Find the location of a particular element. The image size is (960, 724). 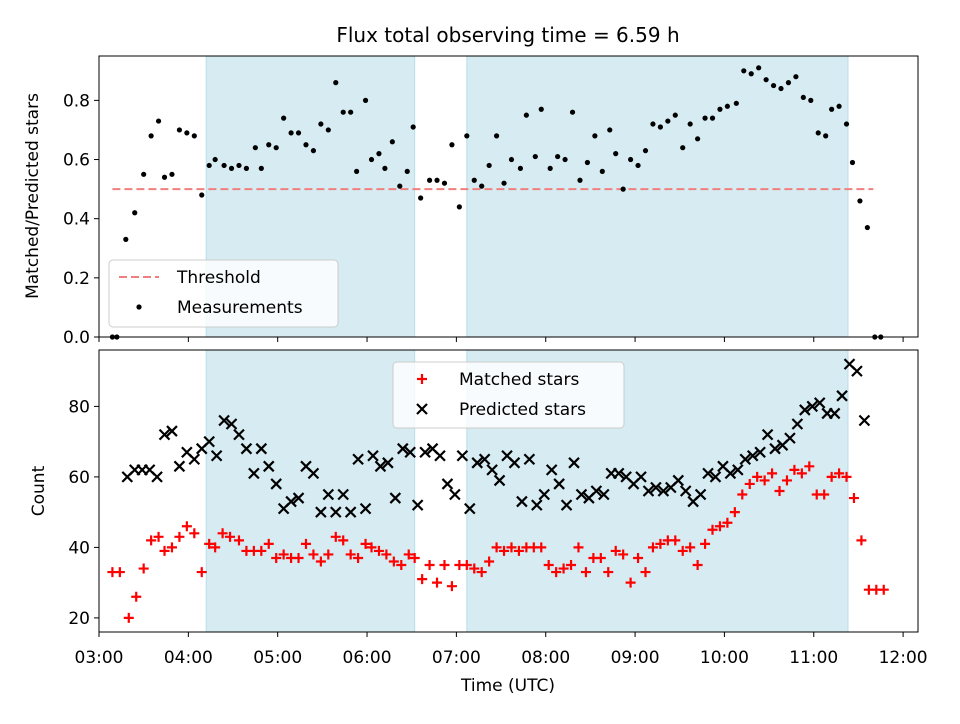

x-tick-label: 10:00 is located at coordinates (724, 658).